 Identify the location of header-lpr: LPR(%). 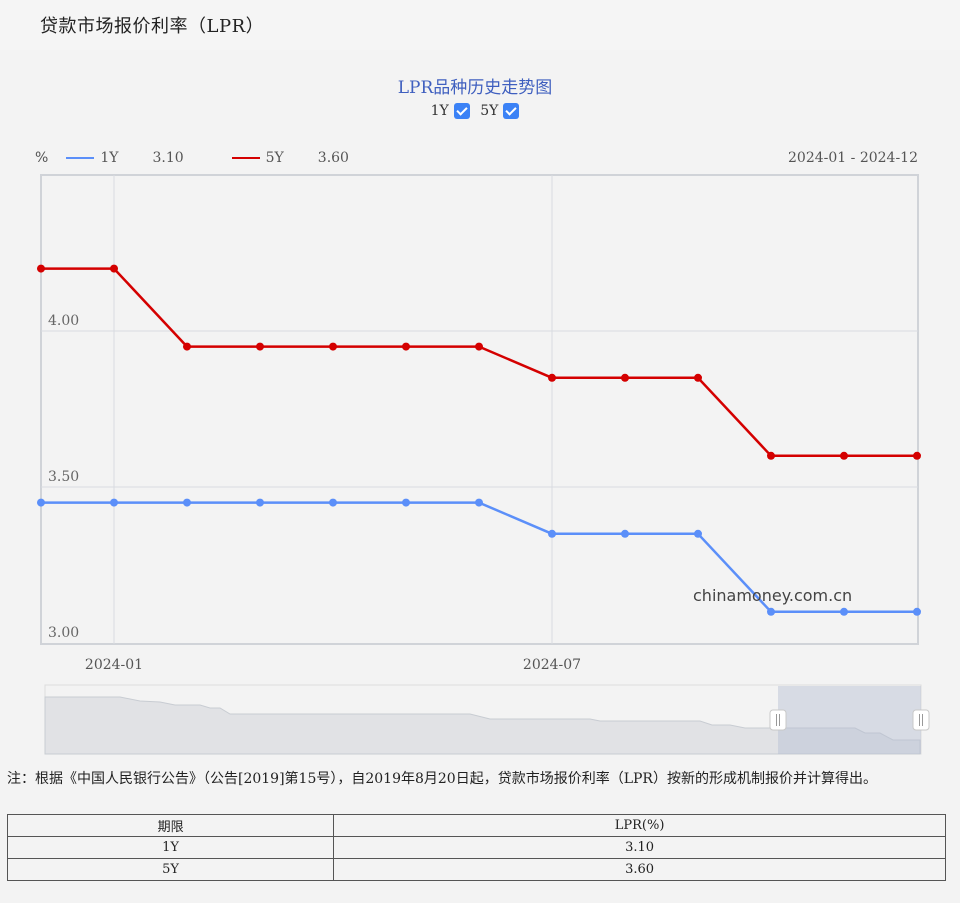
(639, 825).